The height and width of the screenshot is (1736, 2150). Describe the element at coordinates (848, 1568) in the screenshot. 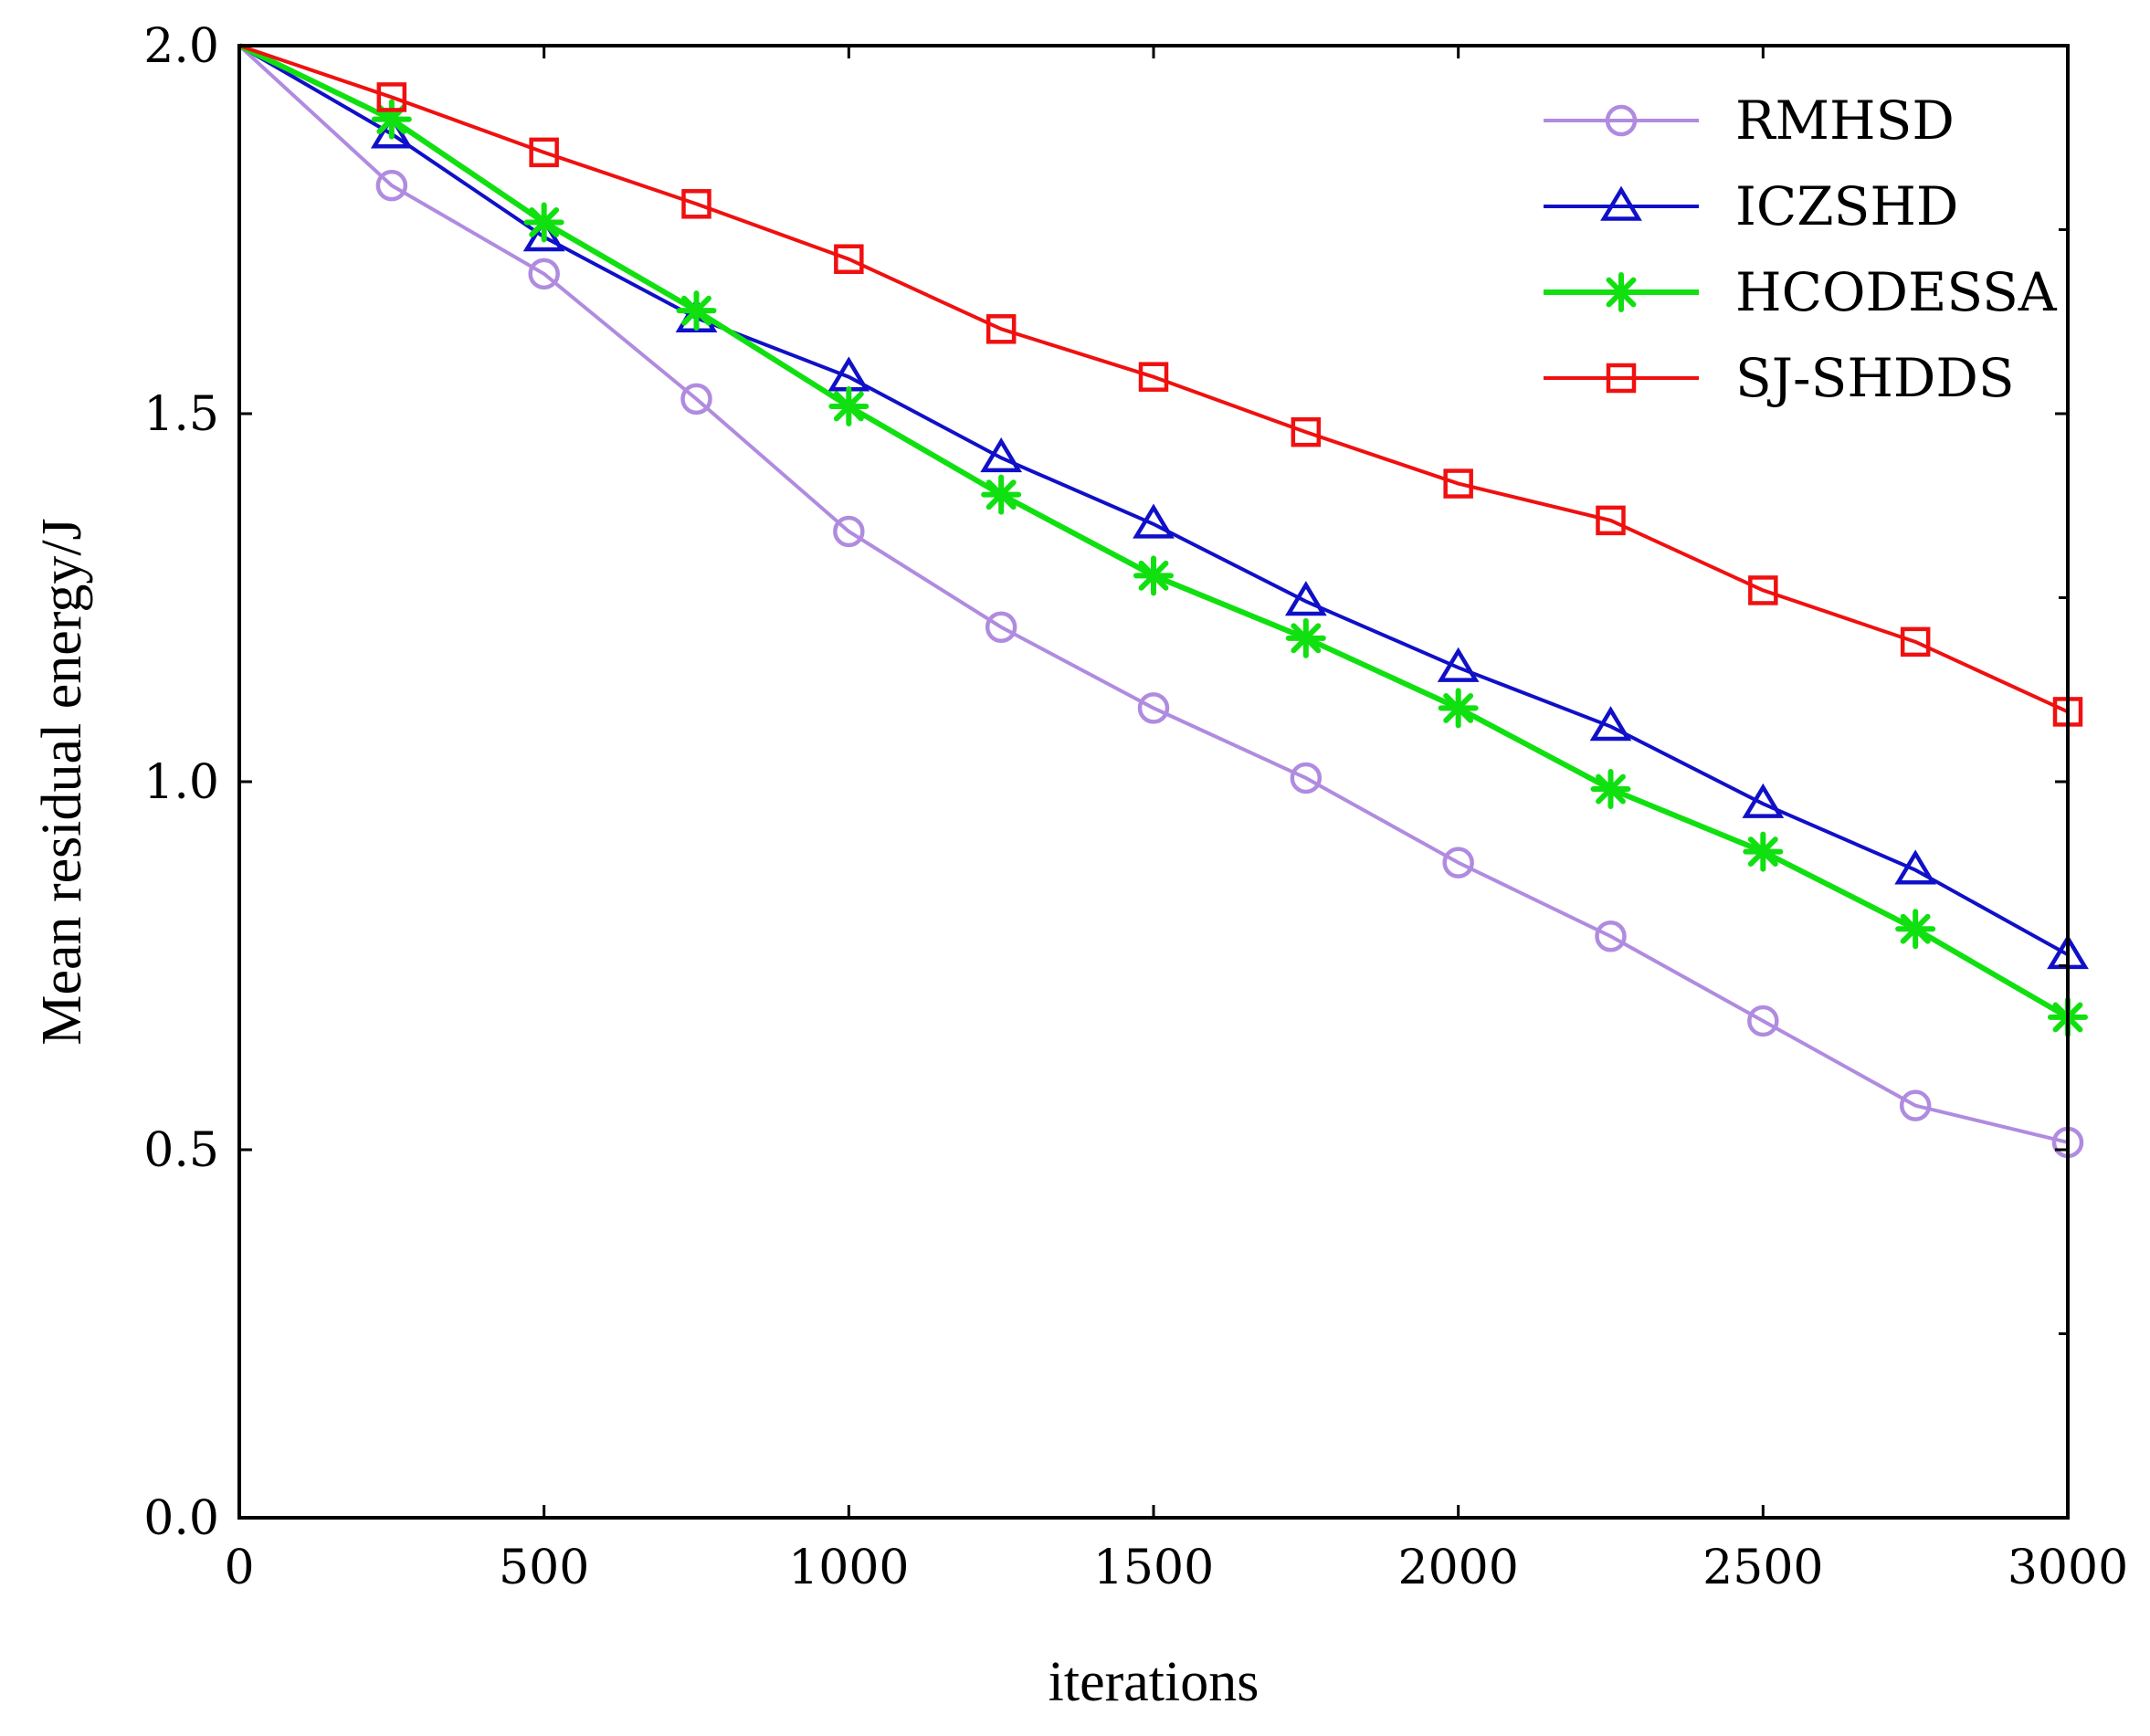

I see `x-tick-label: 1000` at that location.